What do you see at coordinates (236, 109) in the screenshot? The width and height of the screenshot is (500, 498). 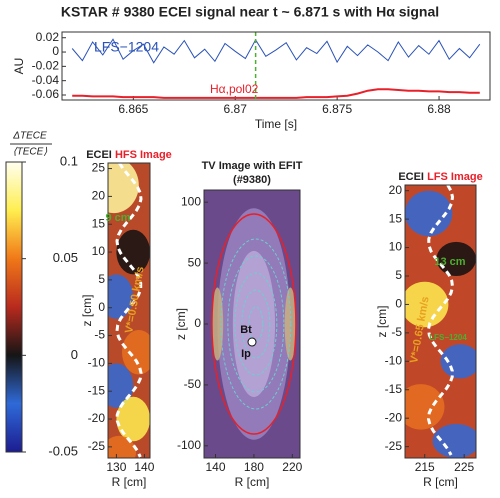 I see `x-tick-label: 6.87` at bounding box center [236, 109].